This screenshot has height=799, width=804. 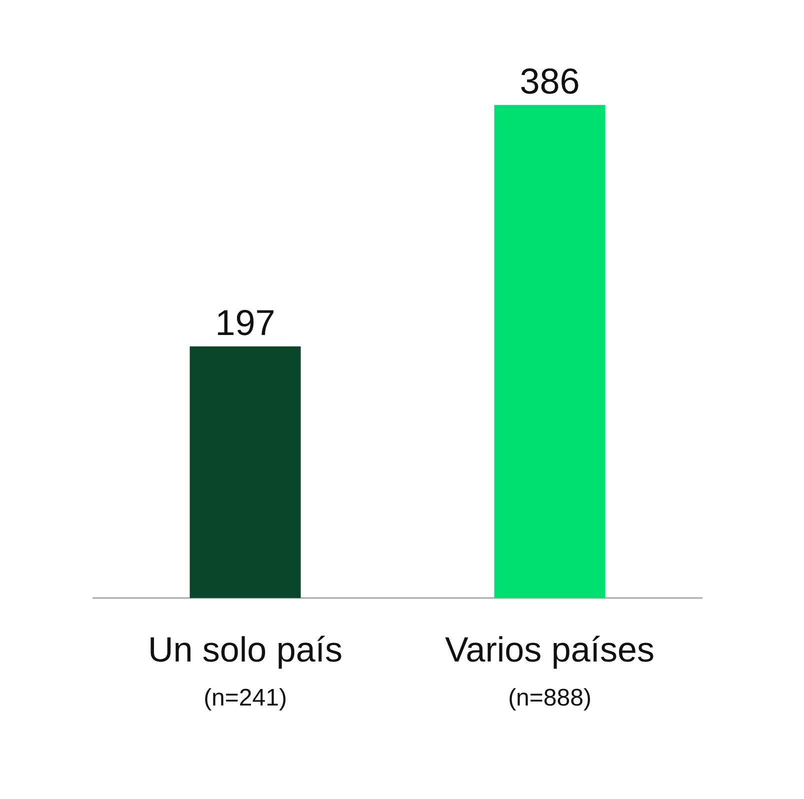 I want to click on x-tick-label: Un solo país (n=241), so click(x=245, y=671).